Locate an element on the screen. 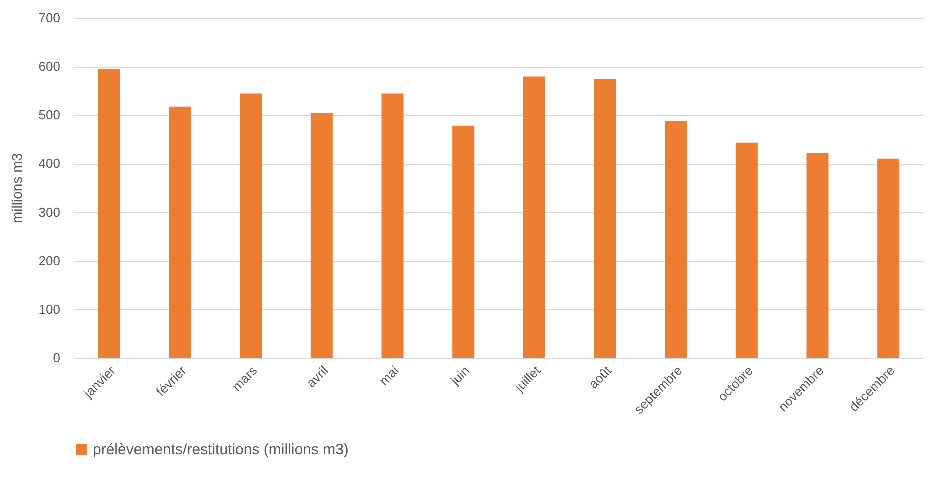 The image size is (939, 490). y-tick-label: 300 is located at coordinates (49, 212).